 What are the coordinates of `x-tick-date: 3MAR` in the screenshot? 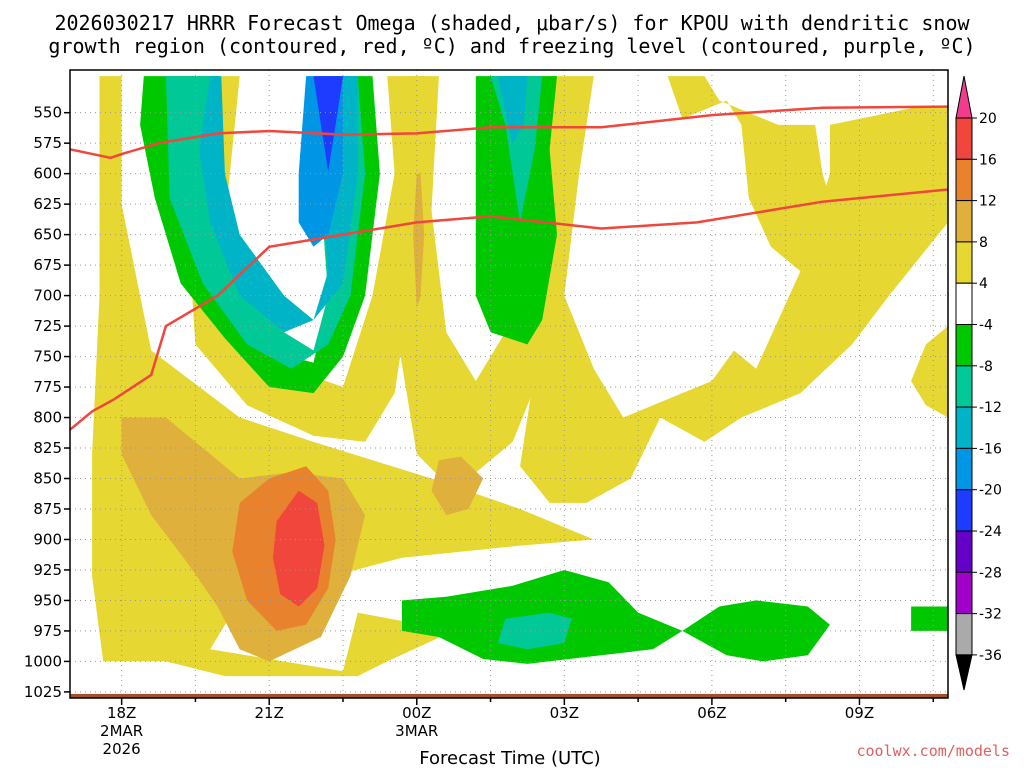 It's located at (416, 731).